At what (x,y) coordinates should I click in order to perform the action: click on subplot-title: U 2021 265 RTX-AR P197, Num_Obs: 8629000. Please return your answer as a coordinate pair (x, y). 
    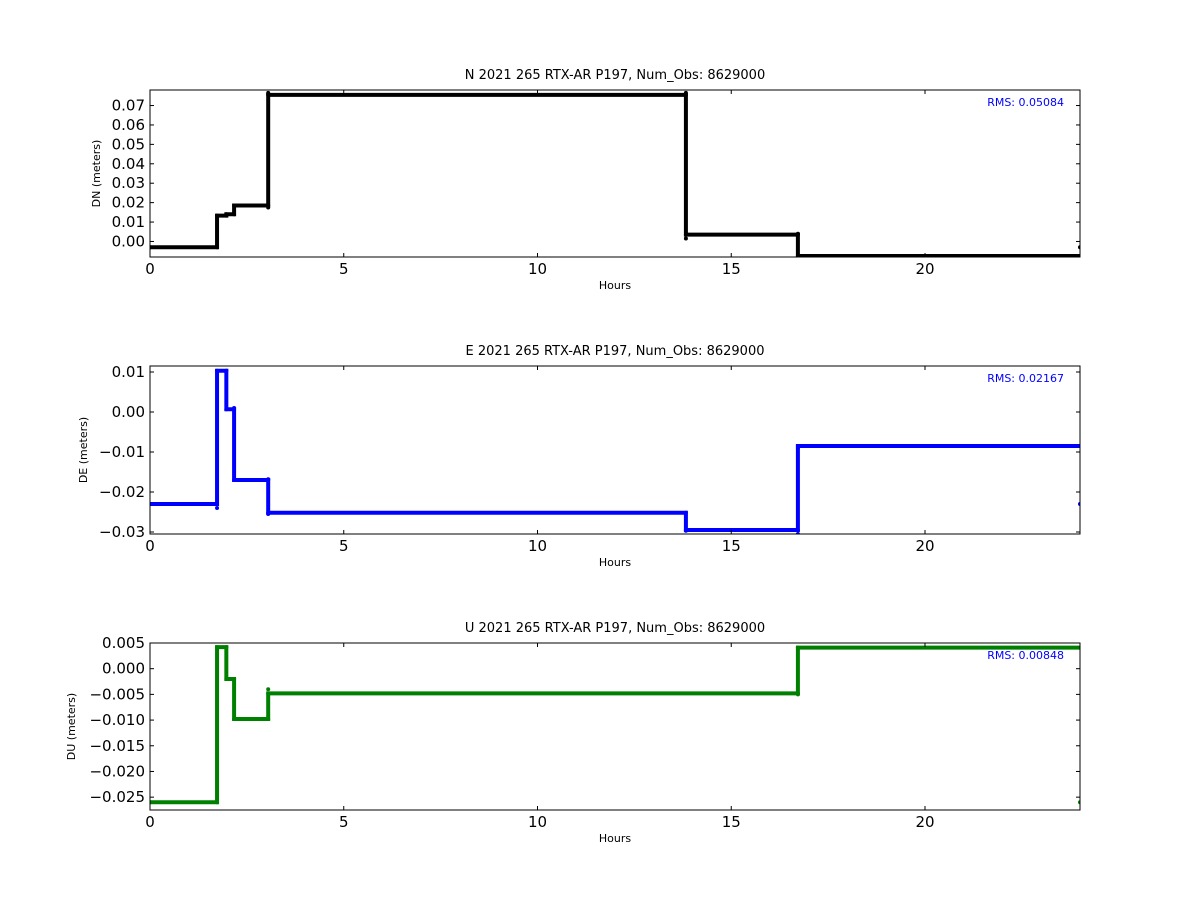
    Looking at the image, I should click on (615, 628).